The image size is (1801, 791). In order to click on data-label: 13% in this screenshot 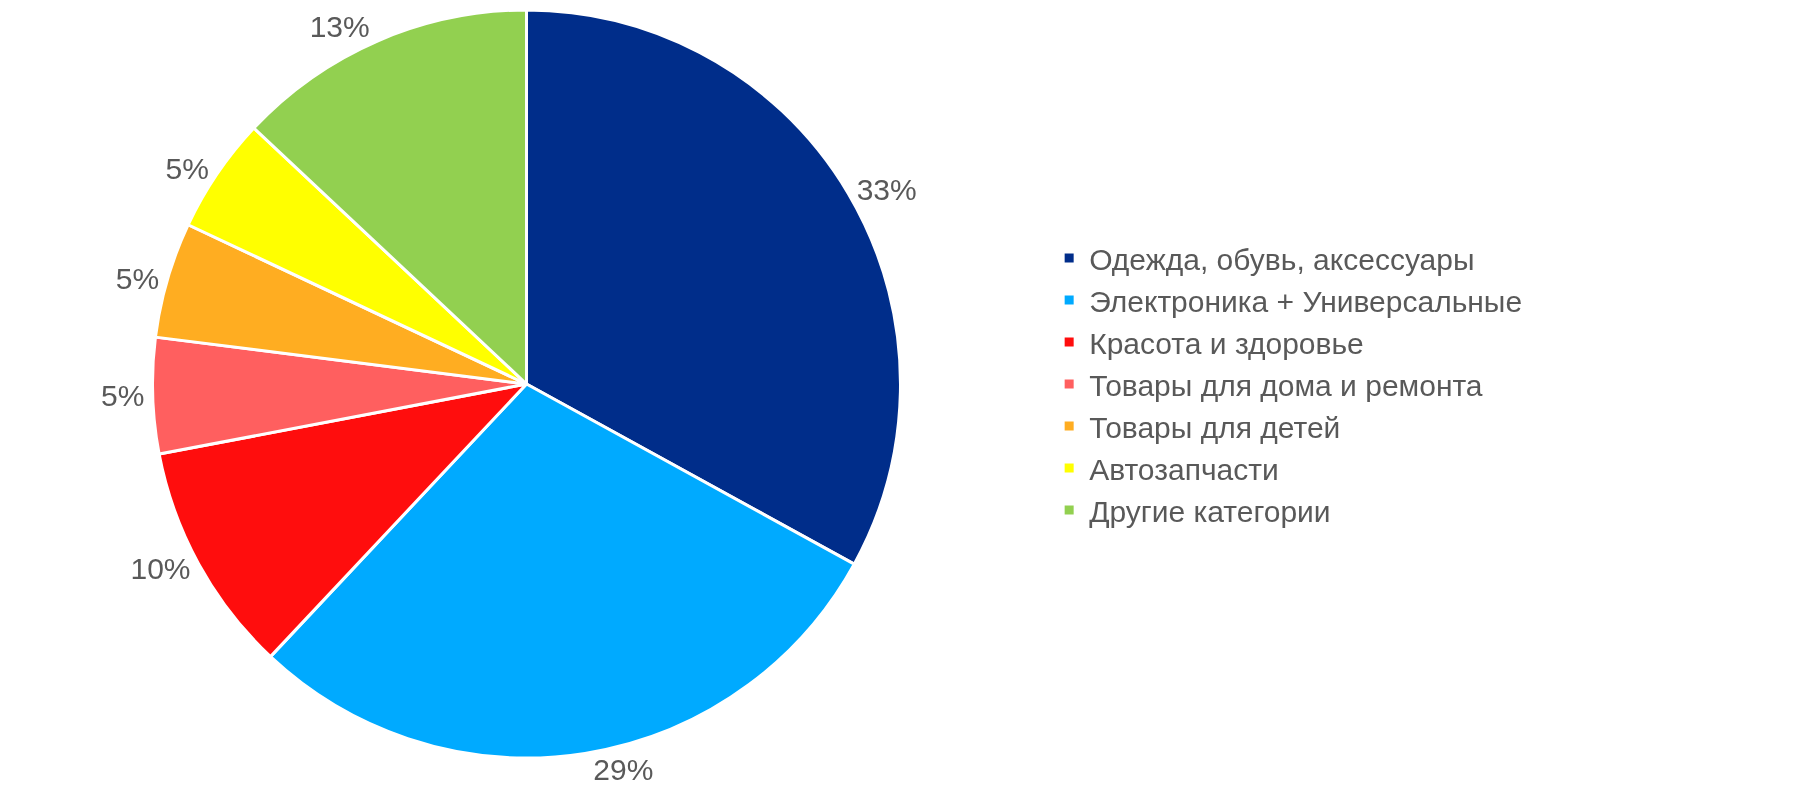, I will do `click(339, 27)`.